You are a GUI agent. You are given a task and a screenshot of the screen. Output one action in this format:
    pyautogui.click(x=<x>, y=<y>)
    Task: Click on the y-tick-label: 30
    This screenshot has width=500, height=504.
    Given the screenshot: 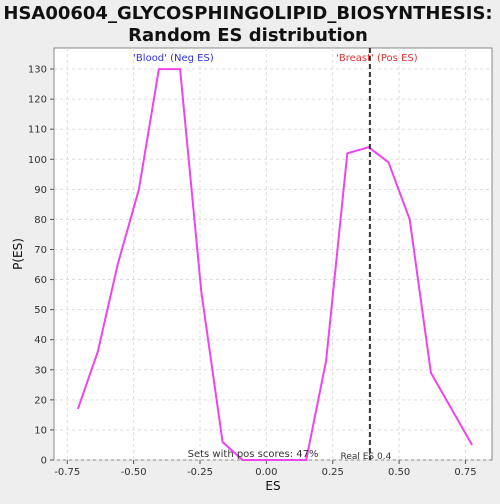 What is the action you would take?
    pyautogui.click(x=40, y=370)
    